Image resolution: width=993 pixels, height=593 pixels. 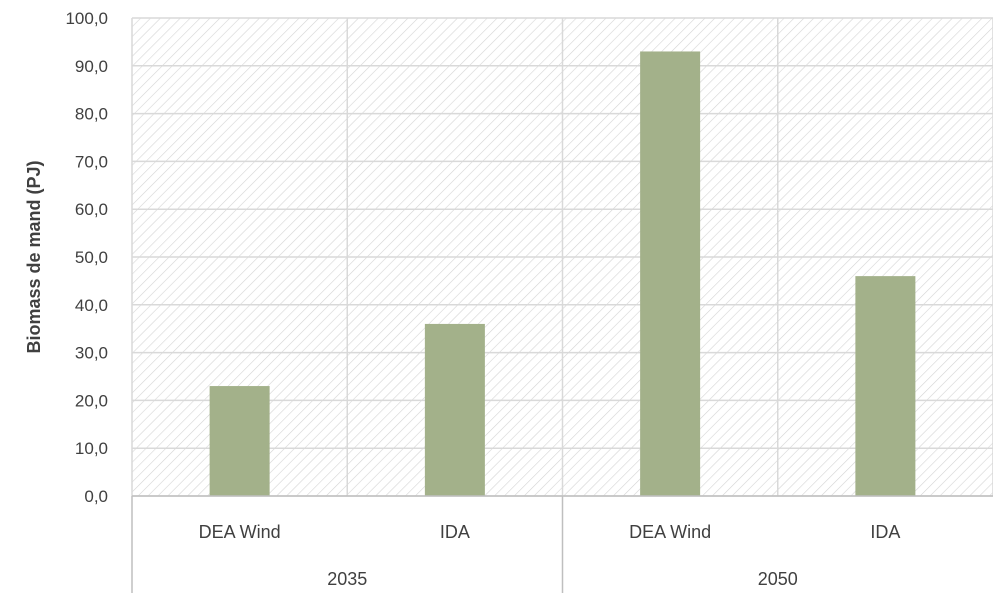 I want to click on y-tick-label: 60,0, so click(x=91, y=209).